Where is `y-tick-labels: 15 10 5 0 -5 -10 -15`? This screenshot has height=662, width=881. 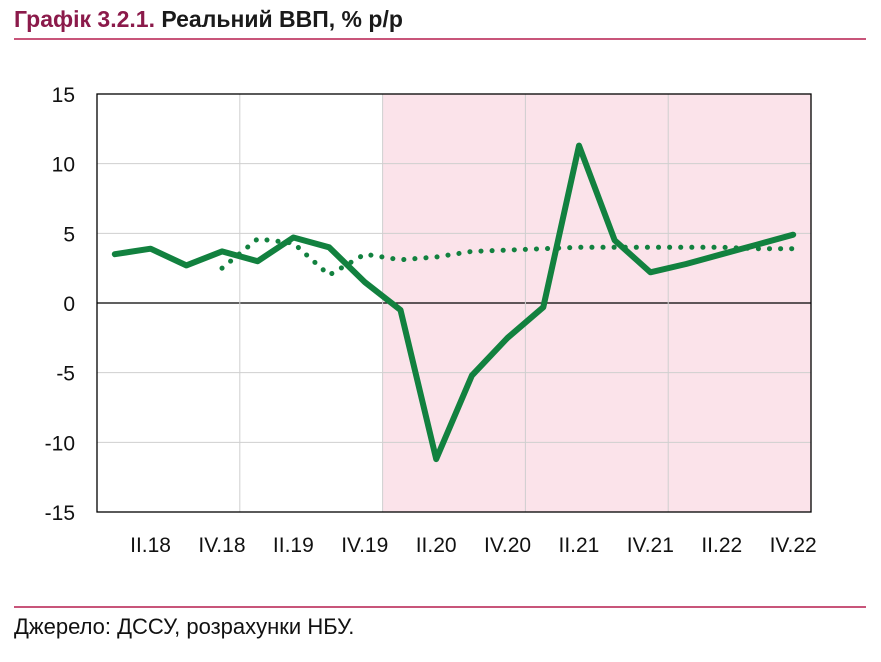
y-tick-labels: 15 10 5 0 -5 -10 -15 is located at coordinates (60, 304).